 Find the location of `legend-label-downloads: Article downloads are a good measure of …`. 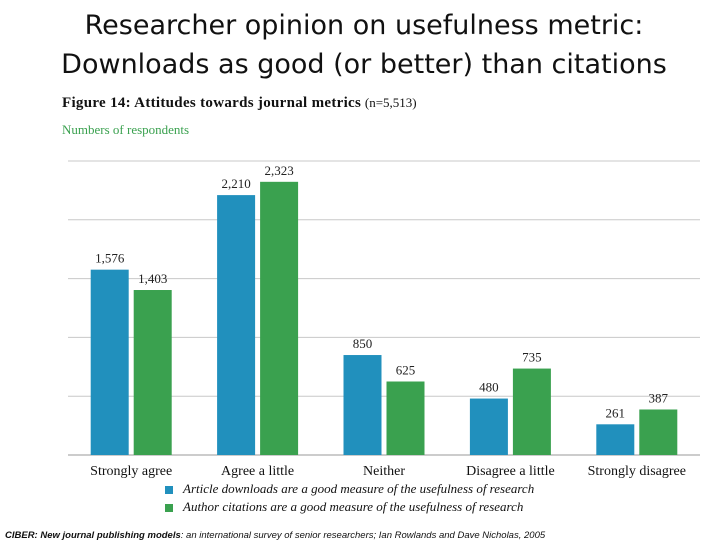

legend-label-downloads: Article downloads are a good measure of … is located at coordinates (359, 488).